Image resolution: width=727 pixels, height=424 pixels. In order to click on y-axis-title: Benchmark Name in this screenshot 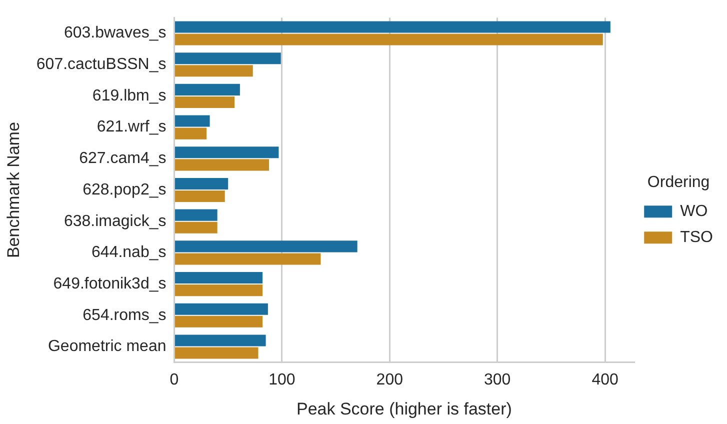, I will do `click(13, 190)`.